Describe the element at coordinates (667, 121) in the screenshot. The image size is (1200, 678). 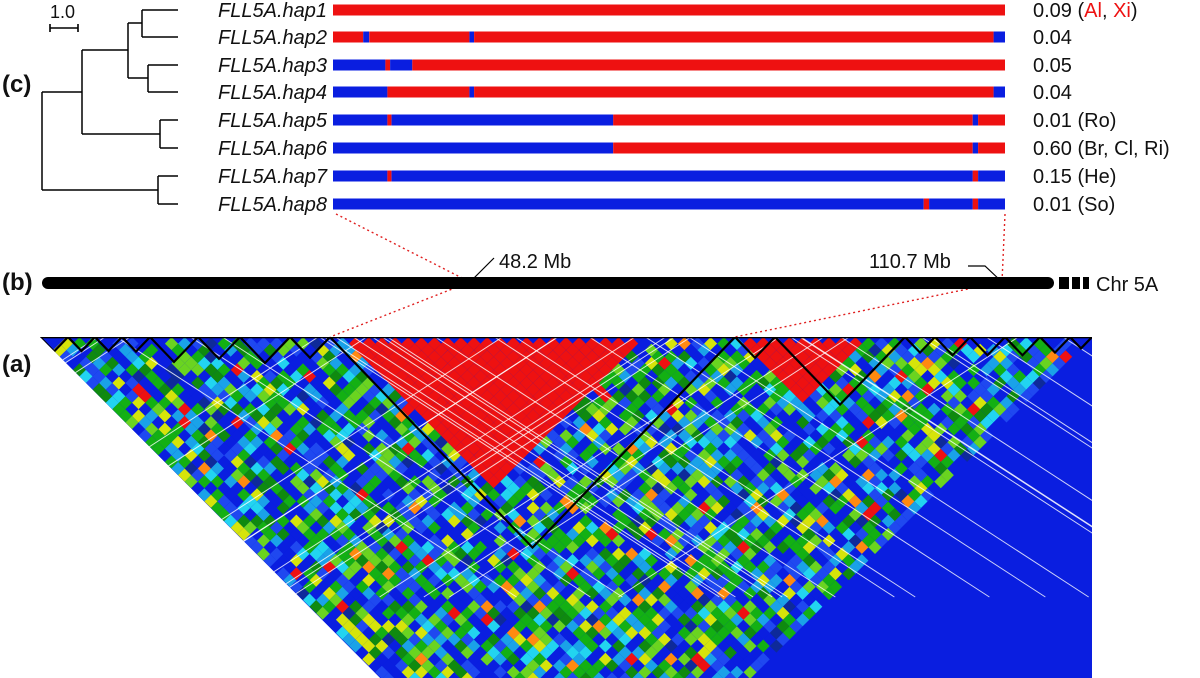
I see `haplotype-row: FLL5A.hap5 0.01 (Ro)` at that location.